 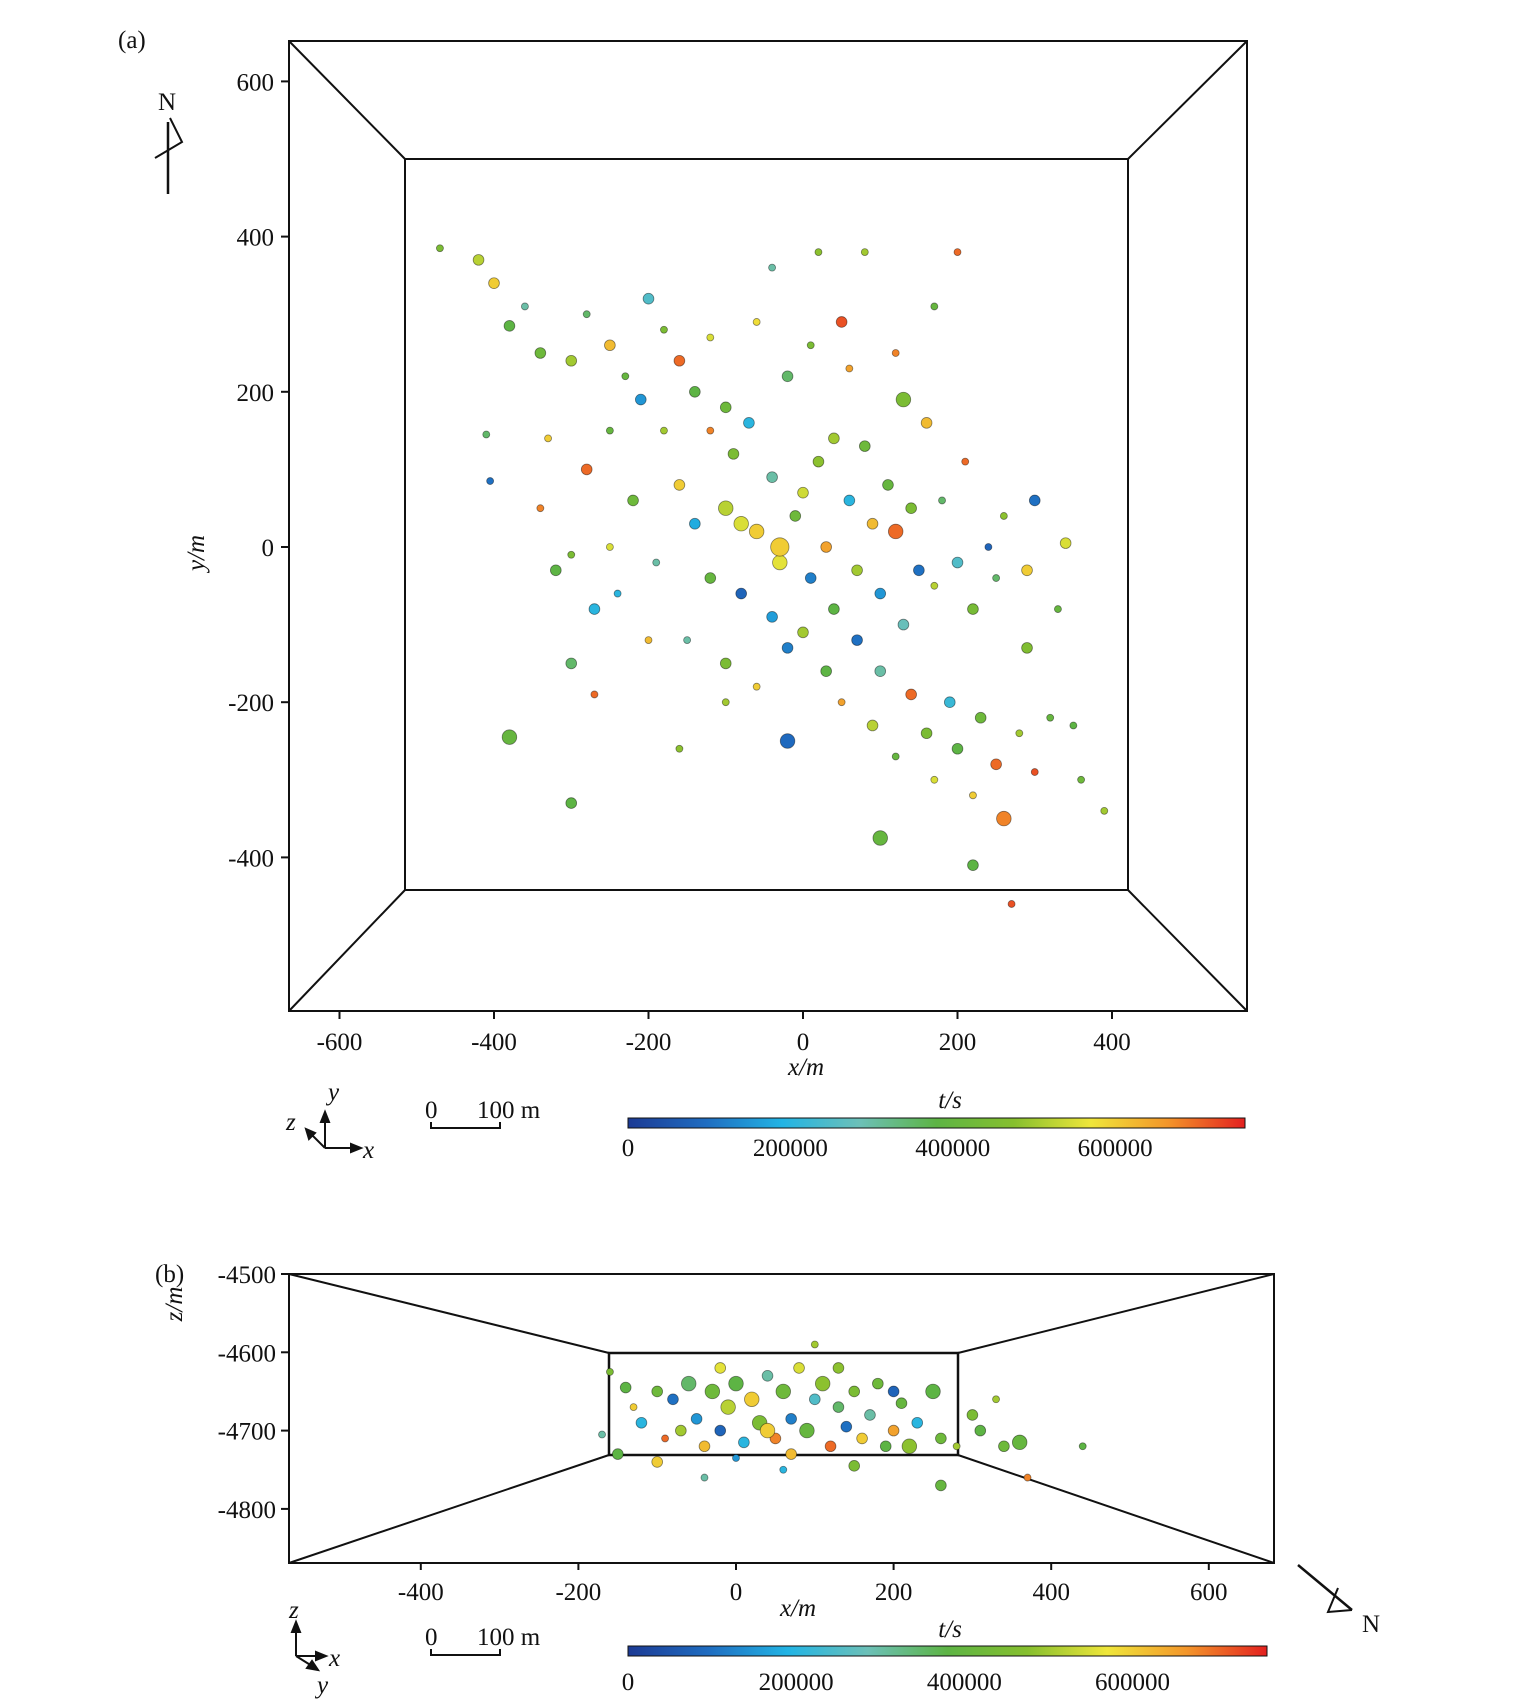 What do you see at coordinates (431, 1637) in the screenshot?
I see `scale-bar-zero: 0` at bounding box center [431, 1637].